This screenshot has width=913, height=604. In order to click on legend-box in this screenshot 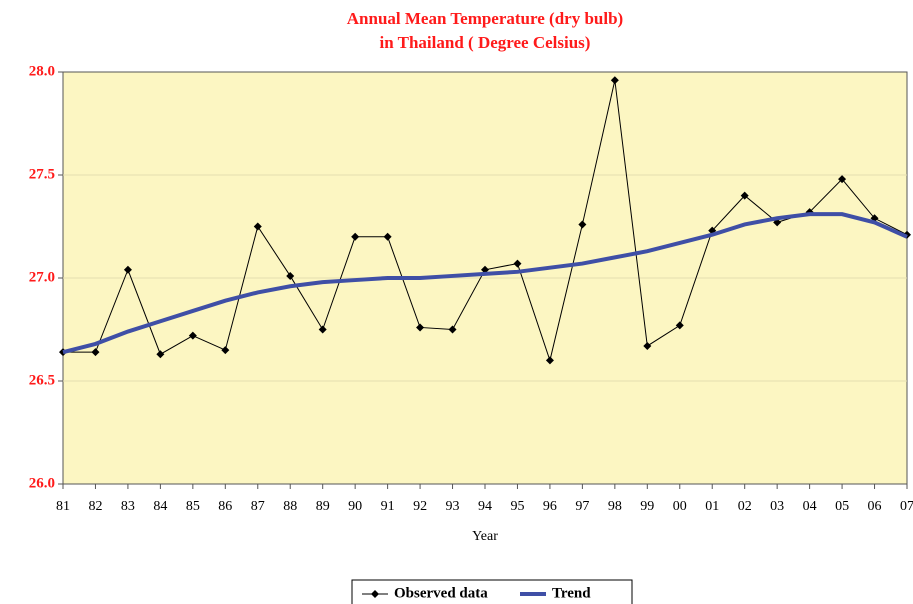, I will do `click(492, 591)`.